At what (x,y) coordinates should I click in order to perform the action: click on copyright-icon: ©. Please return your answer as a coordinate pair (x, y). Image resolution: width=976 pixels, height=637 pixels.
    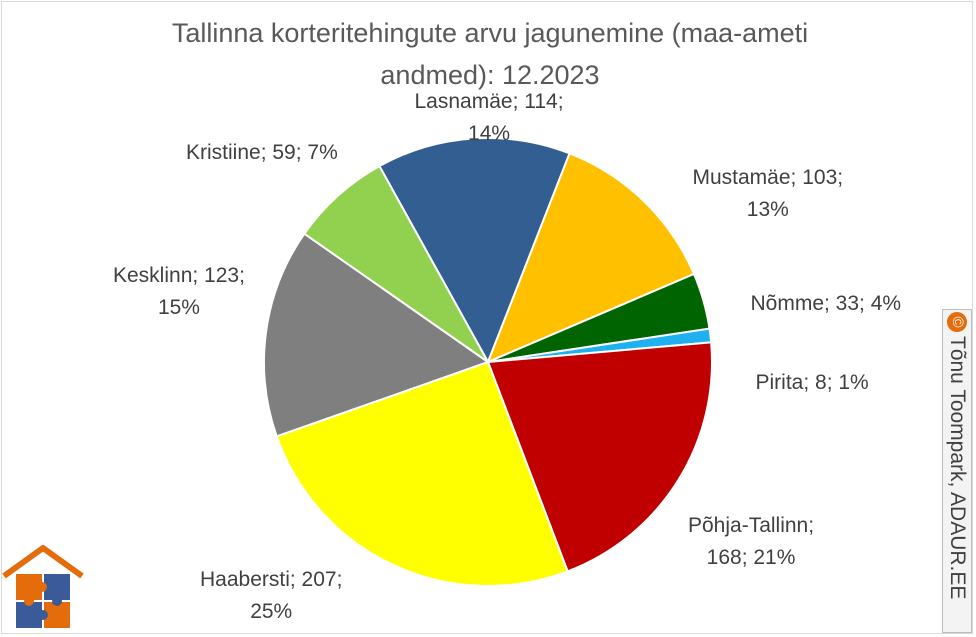
    Looking at the image, I should click on (957, 322).